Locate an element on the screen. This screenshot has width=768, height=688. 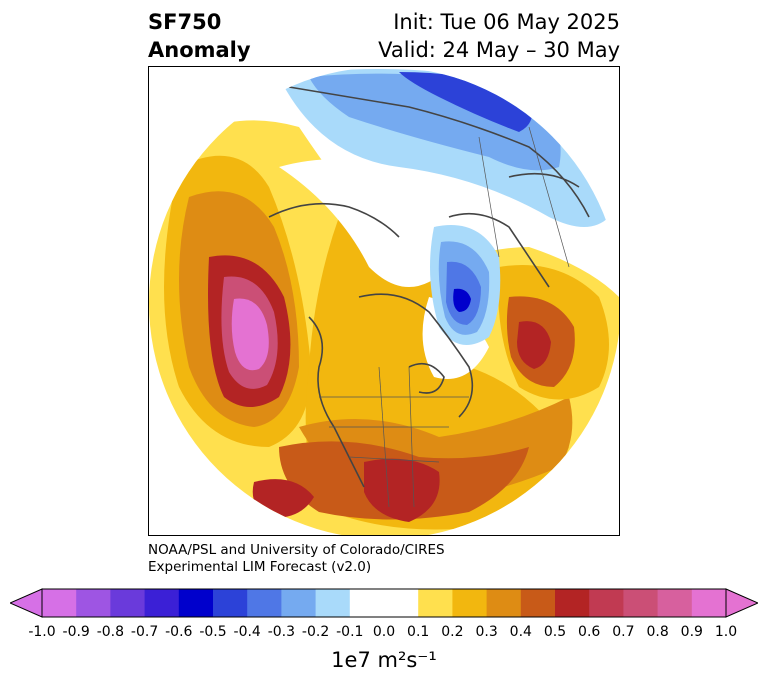
colorbar-tick-label: 0.3 is located at coordinates (486, 632).